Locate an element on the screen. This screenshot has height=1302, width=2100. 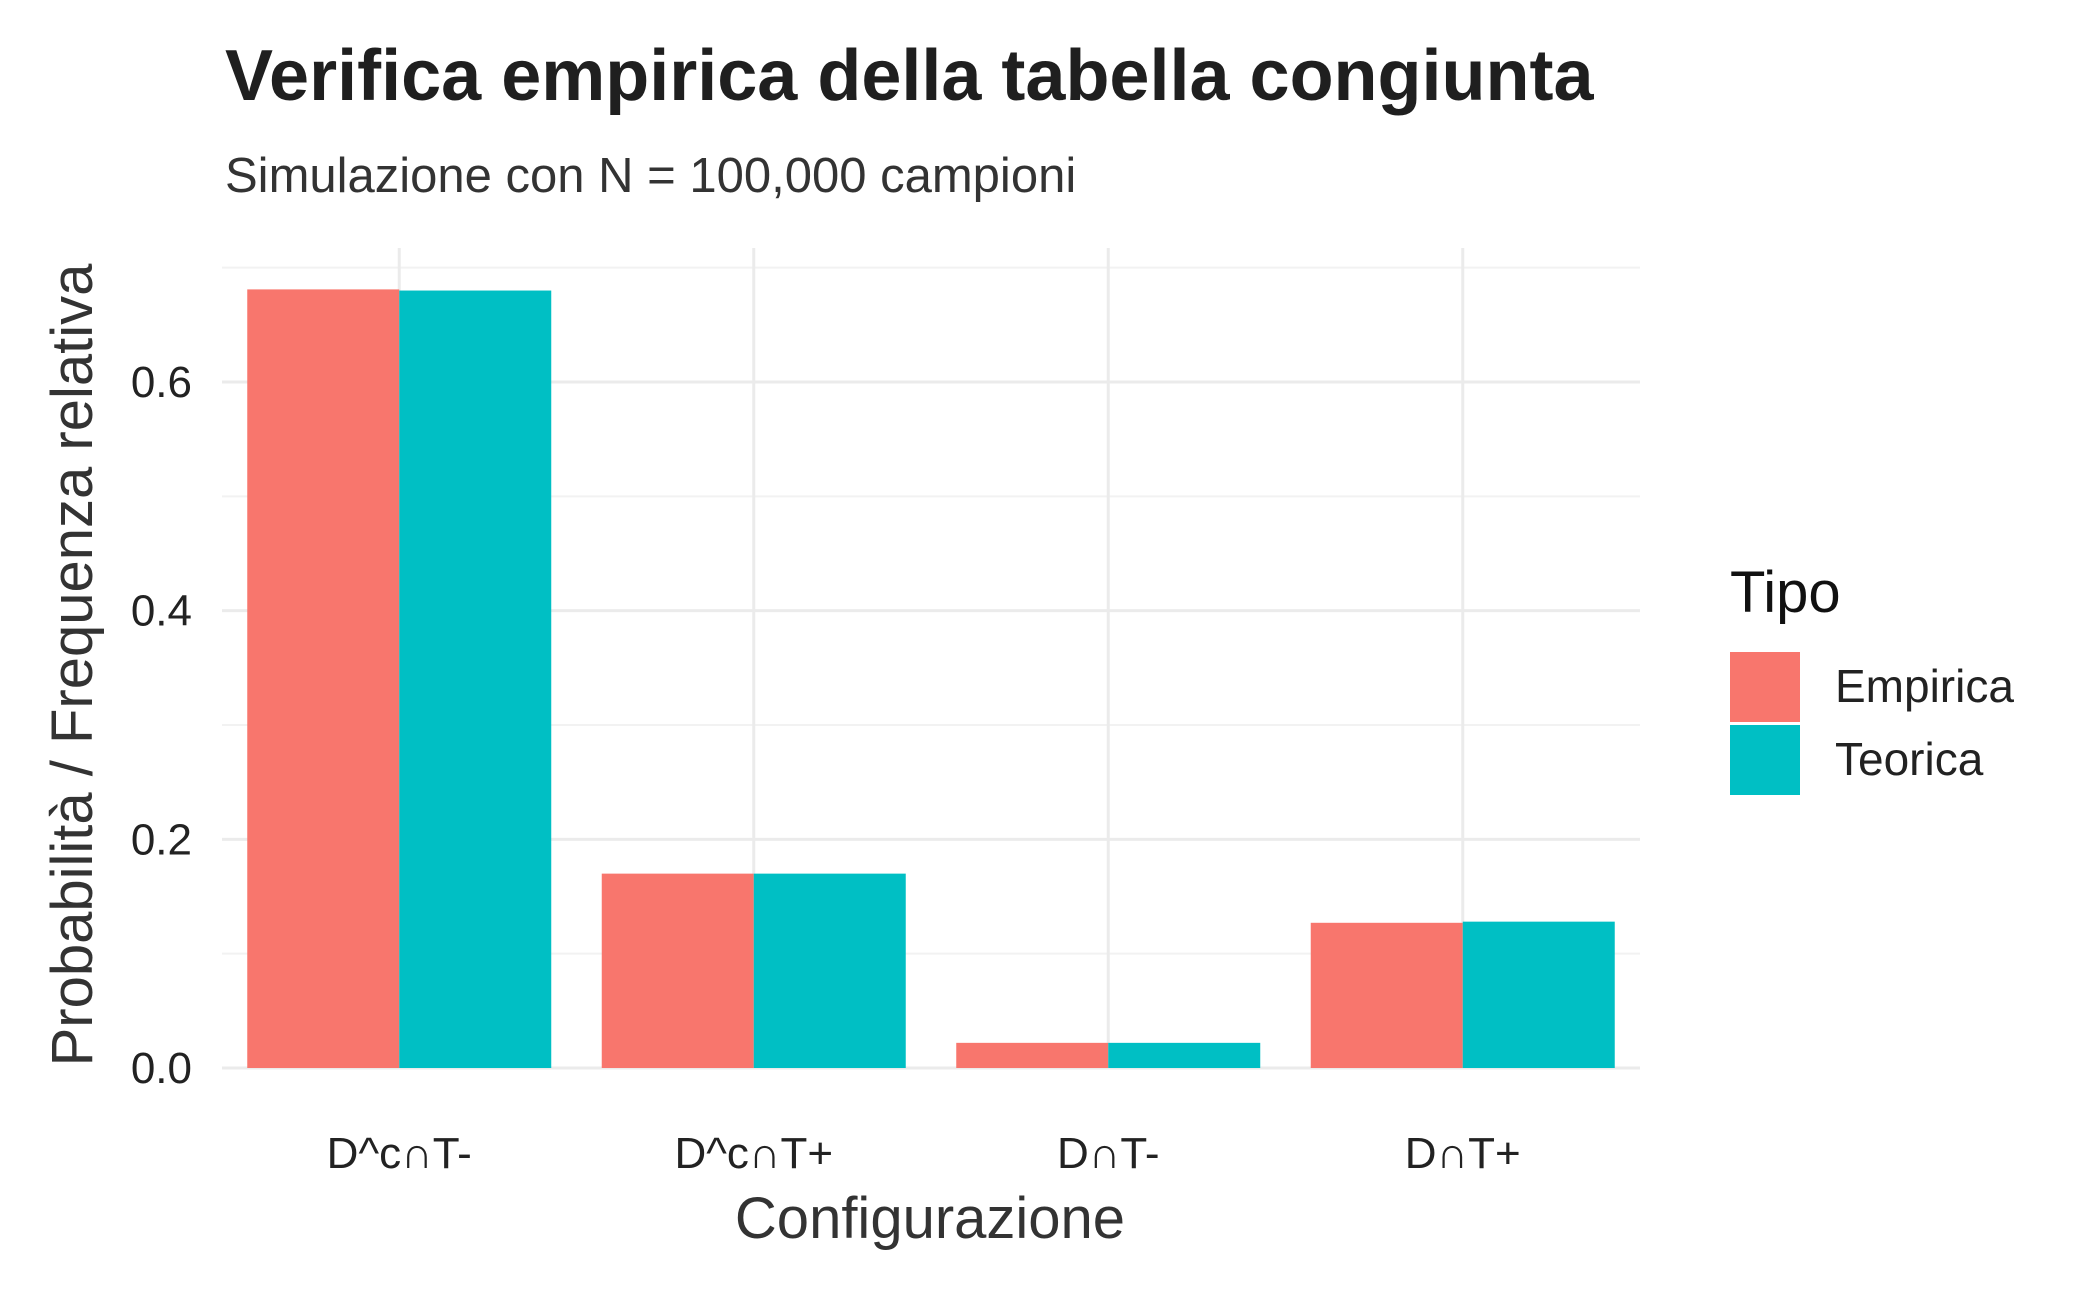
x-tick-label: D∩T+ is located at coordinates (1463, 1153).